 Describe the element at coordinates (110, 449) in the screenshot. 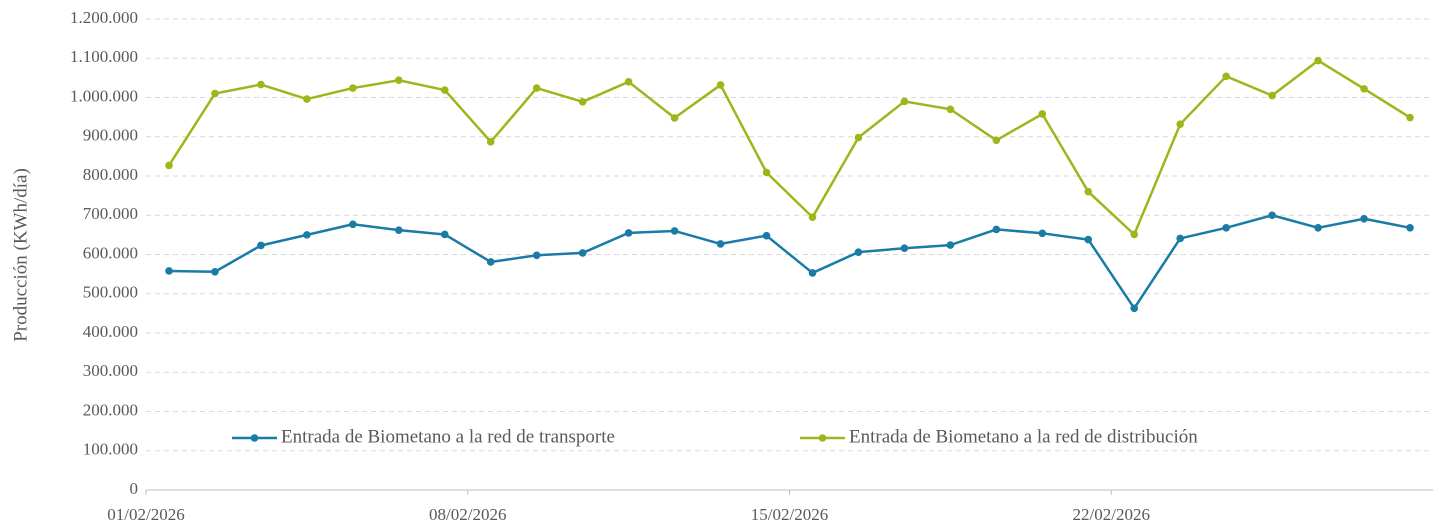

I see `y-tick-label: 100.000` at that location.